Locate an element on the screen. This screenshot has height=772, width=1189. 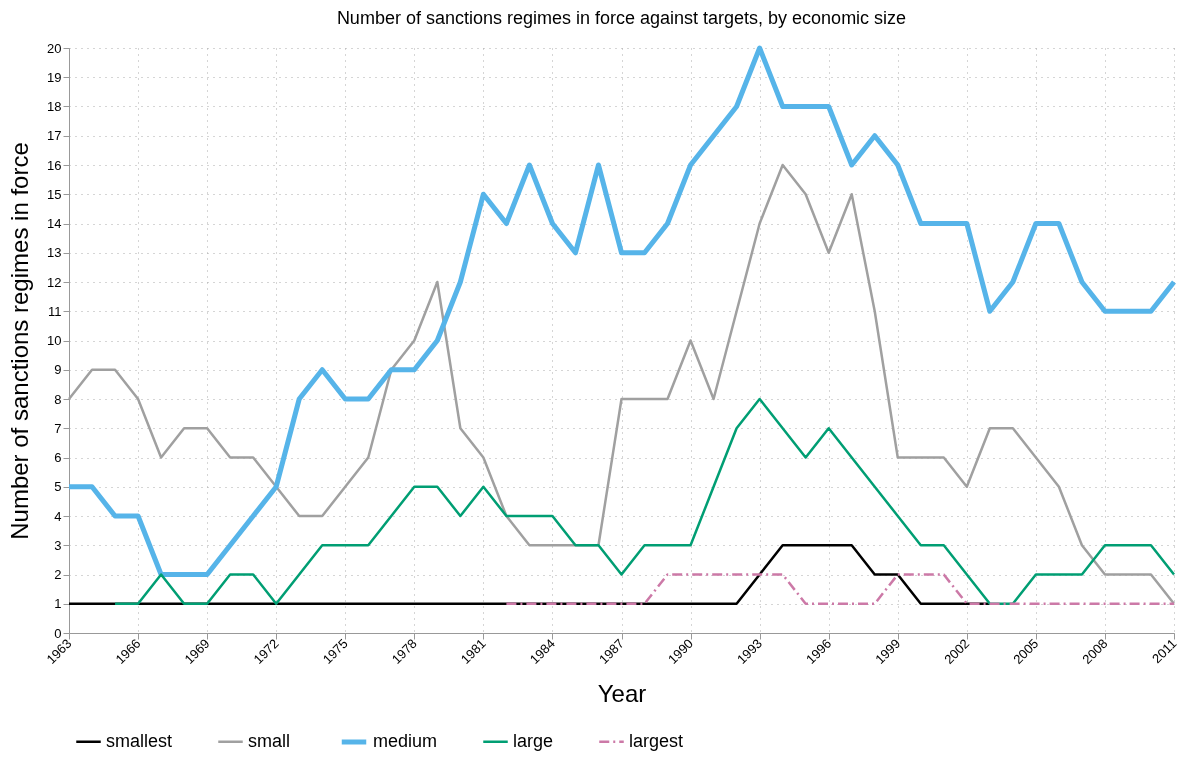
y-tick-label: 6 is located at coordinates (58, 457).